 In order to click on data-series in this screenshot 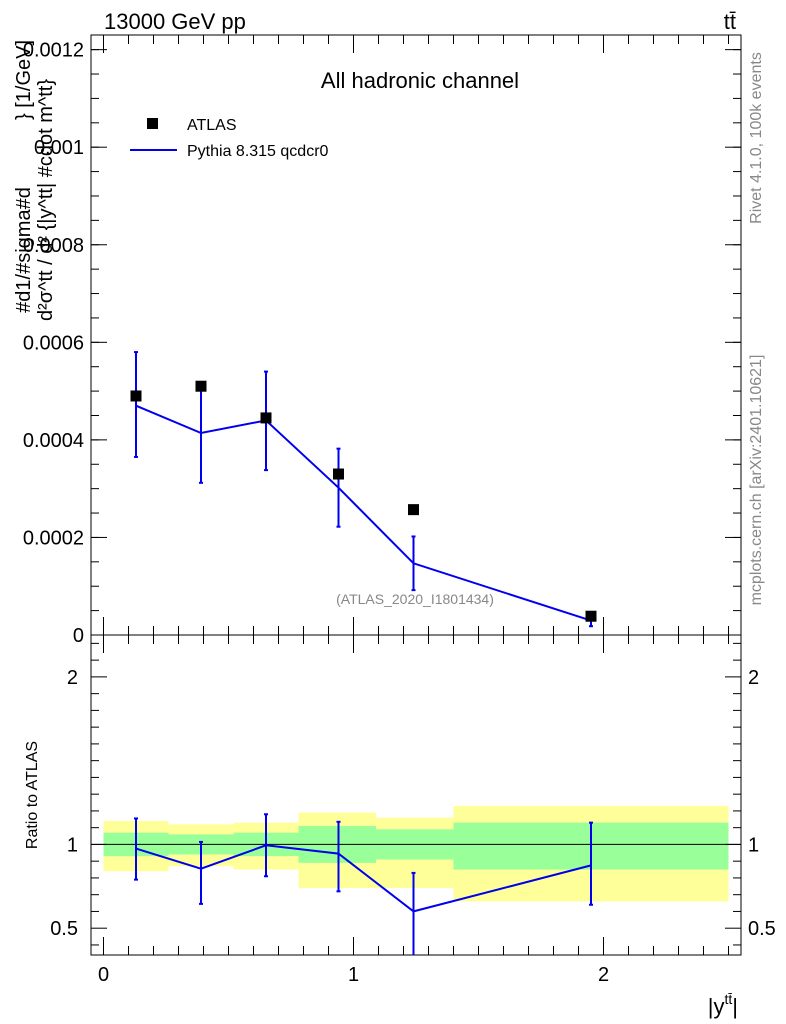, I will do `click(363, 501)`.